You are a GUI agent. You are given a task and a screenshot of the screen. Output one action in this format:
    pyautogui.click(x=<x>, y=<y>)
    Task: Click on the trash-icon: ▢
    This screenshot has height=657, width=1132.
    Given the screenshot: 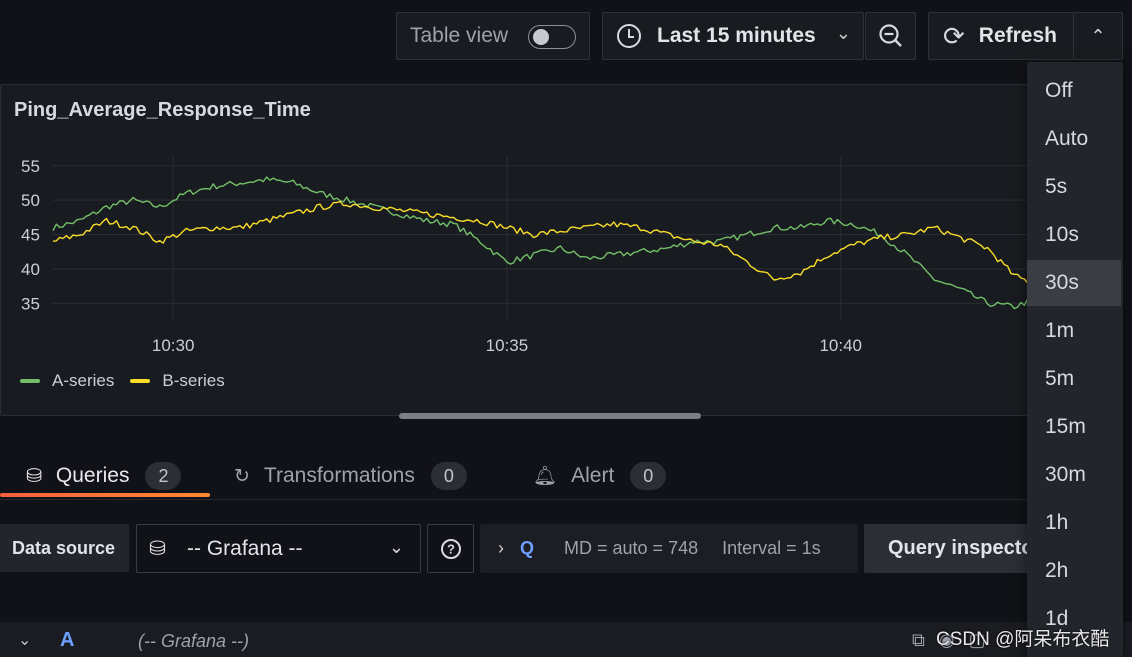 What is the action you would take?
    pyautogui.click(x=984, y=640)
    